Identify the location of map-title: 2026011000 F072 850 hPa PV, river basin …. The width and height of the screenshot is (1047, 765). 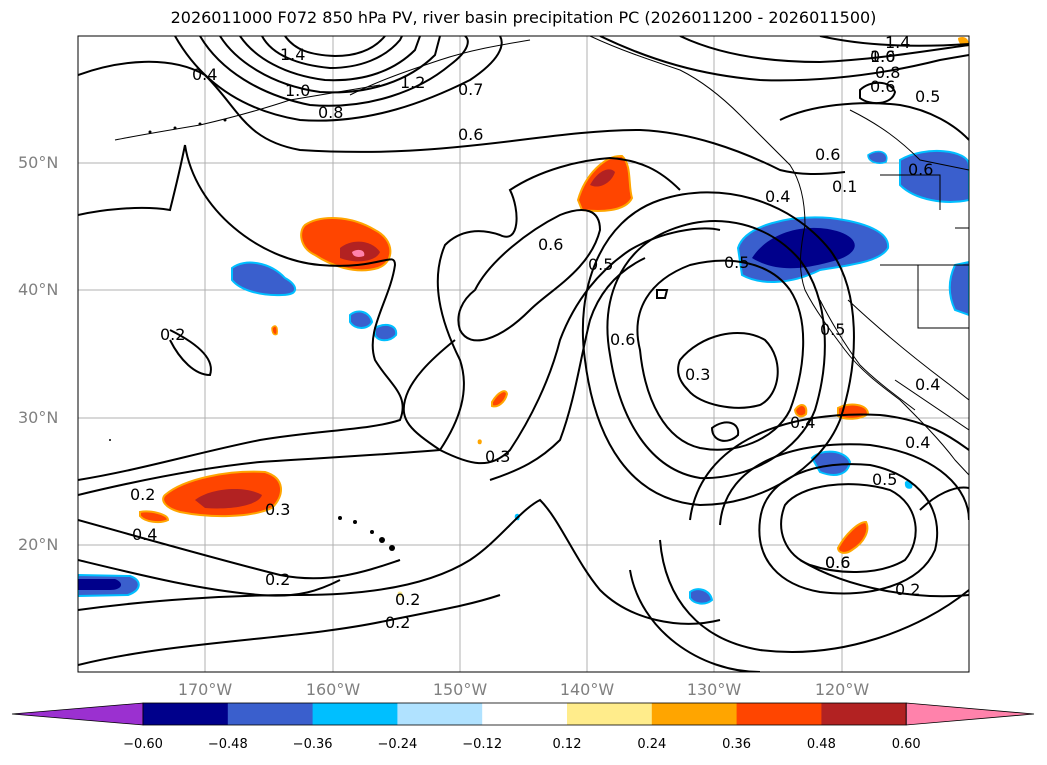
(523, 17).